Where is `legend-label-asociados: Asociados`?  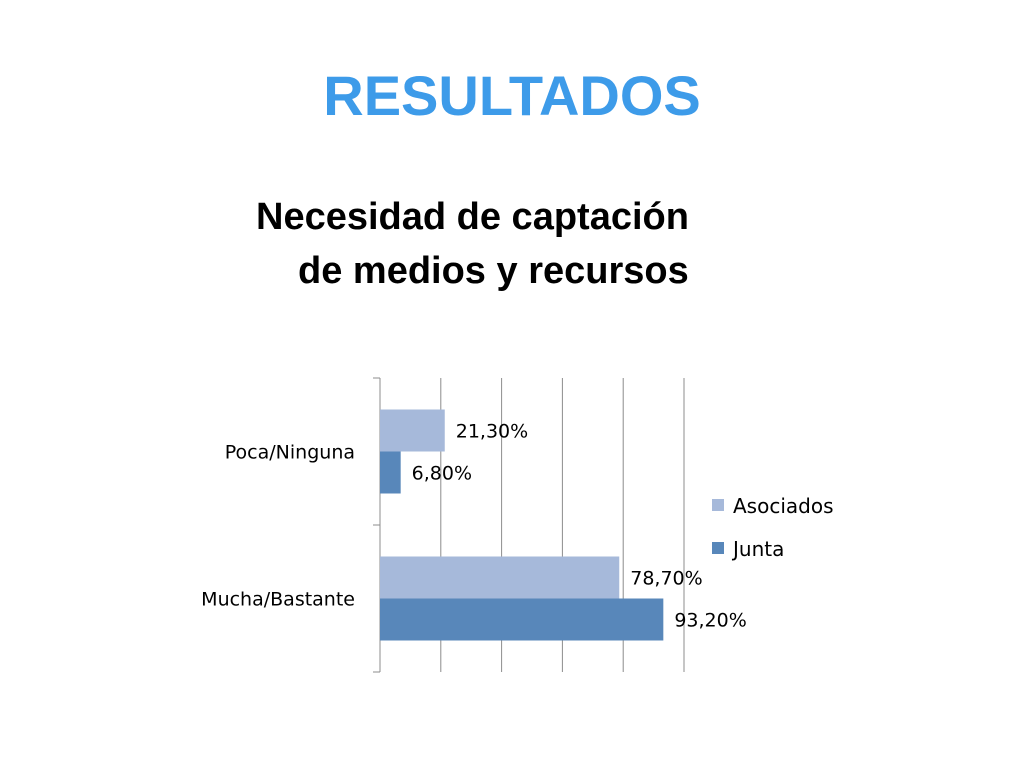
legend-label-asociados: Asociados is located at coordinates (783, 506).